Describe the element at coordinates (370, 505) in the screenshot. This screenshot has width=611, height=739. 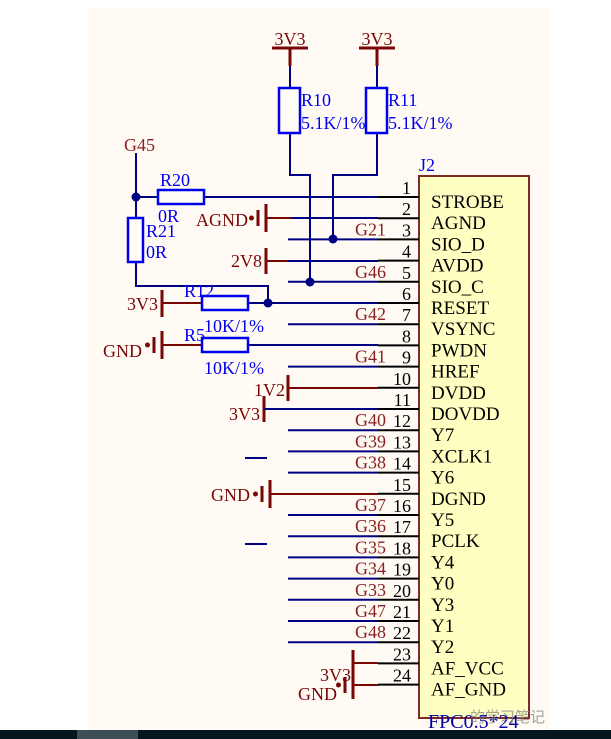
I see `net-label-text: G37` at that location.